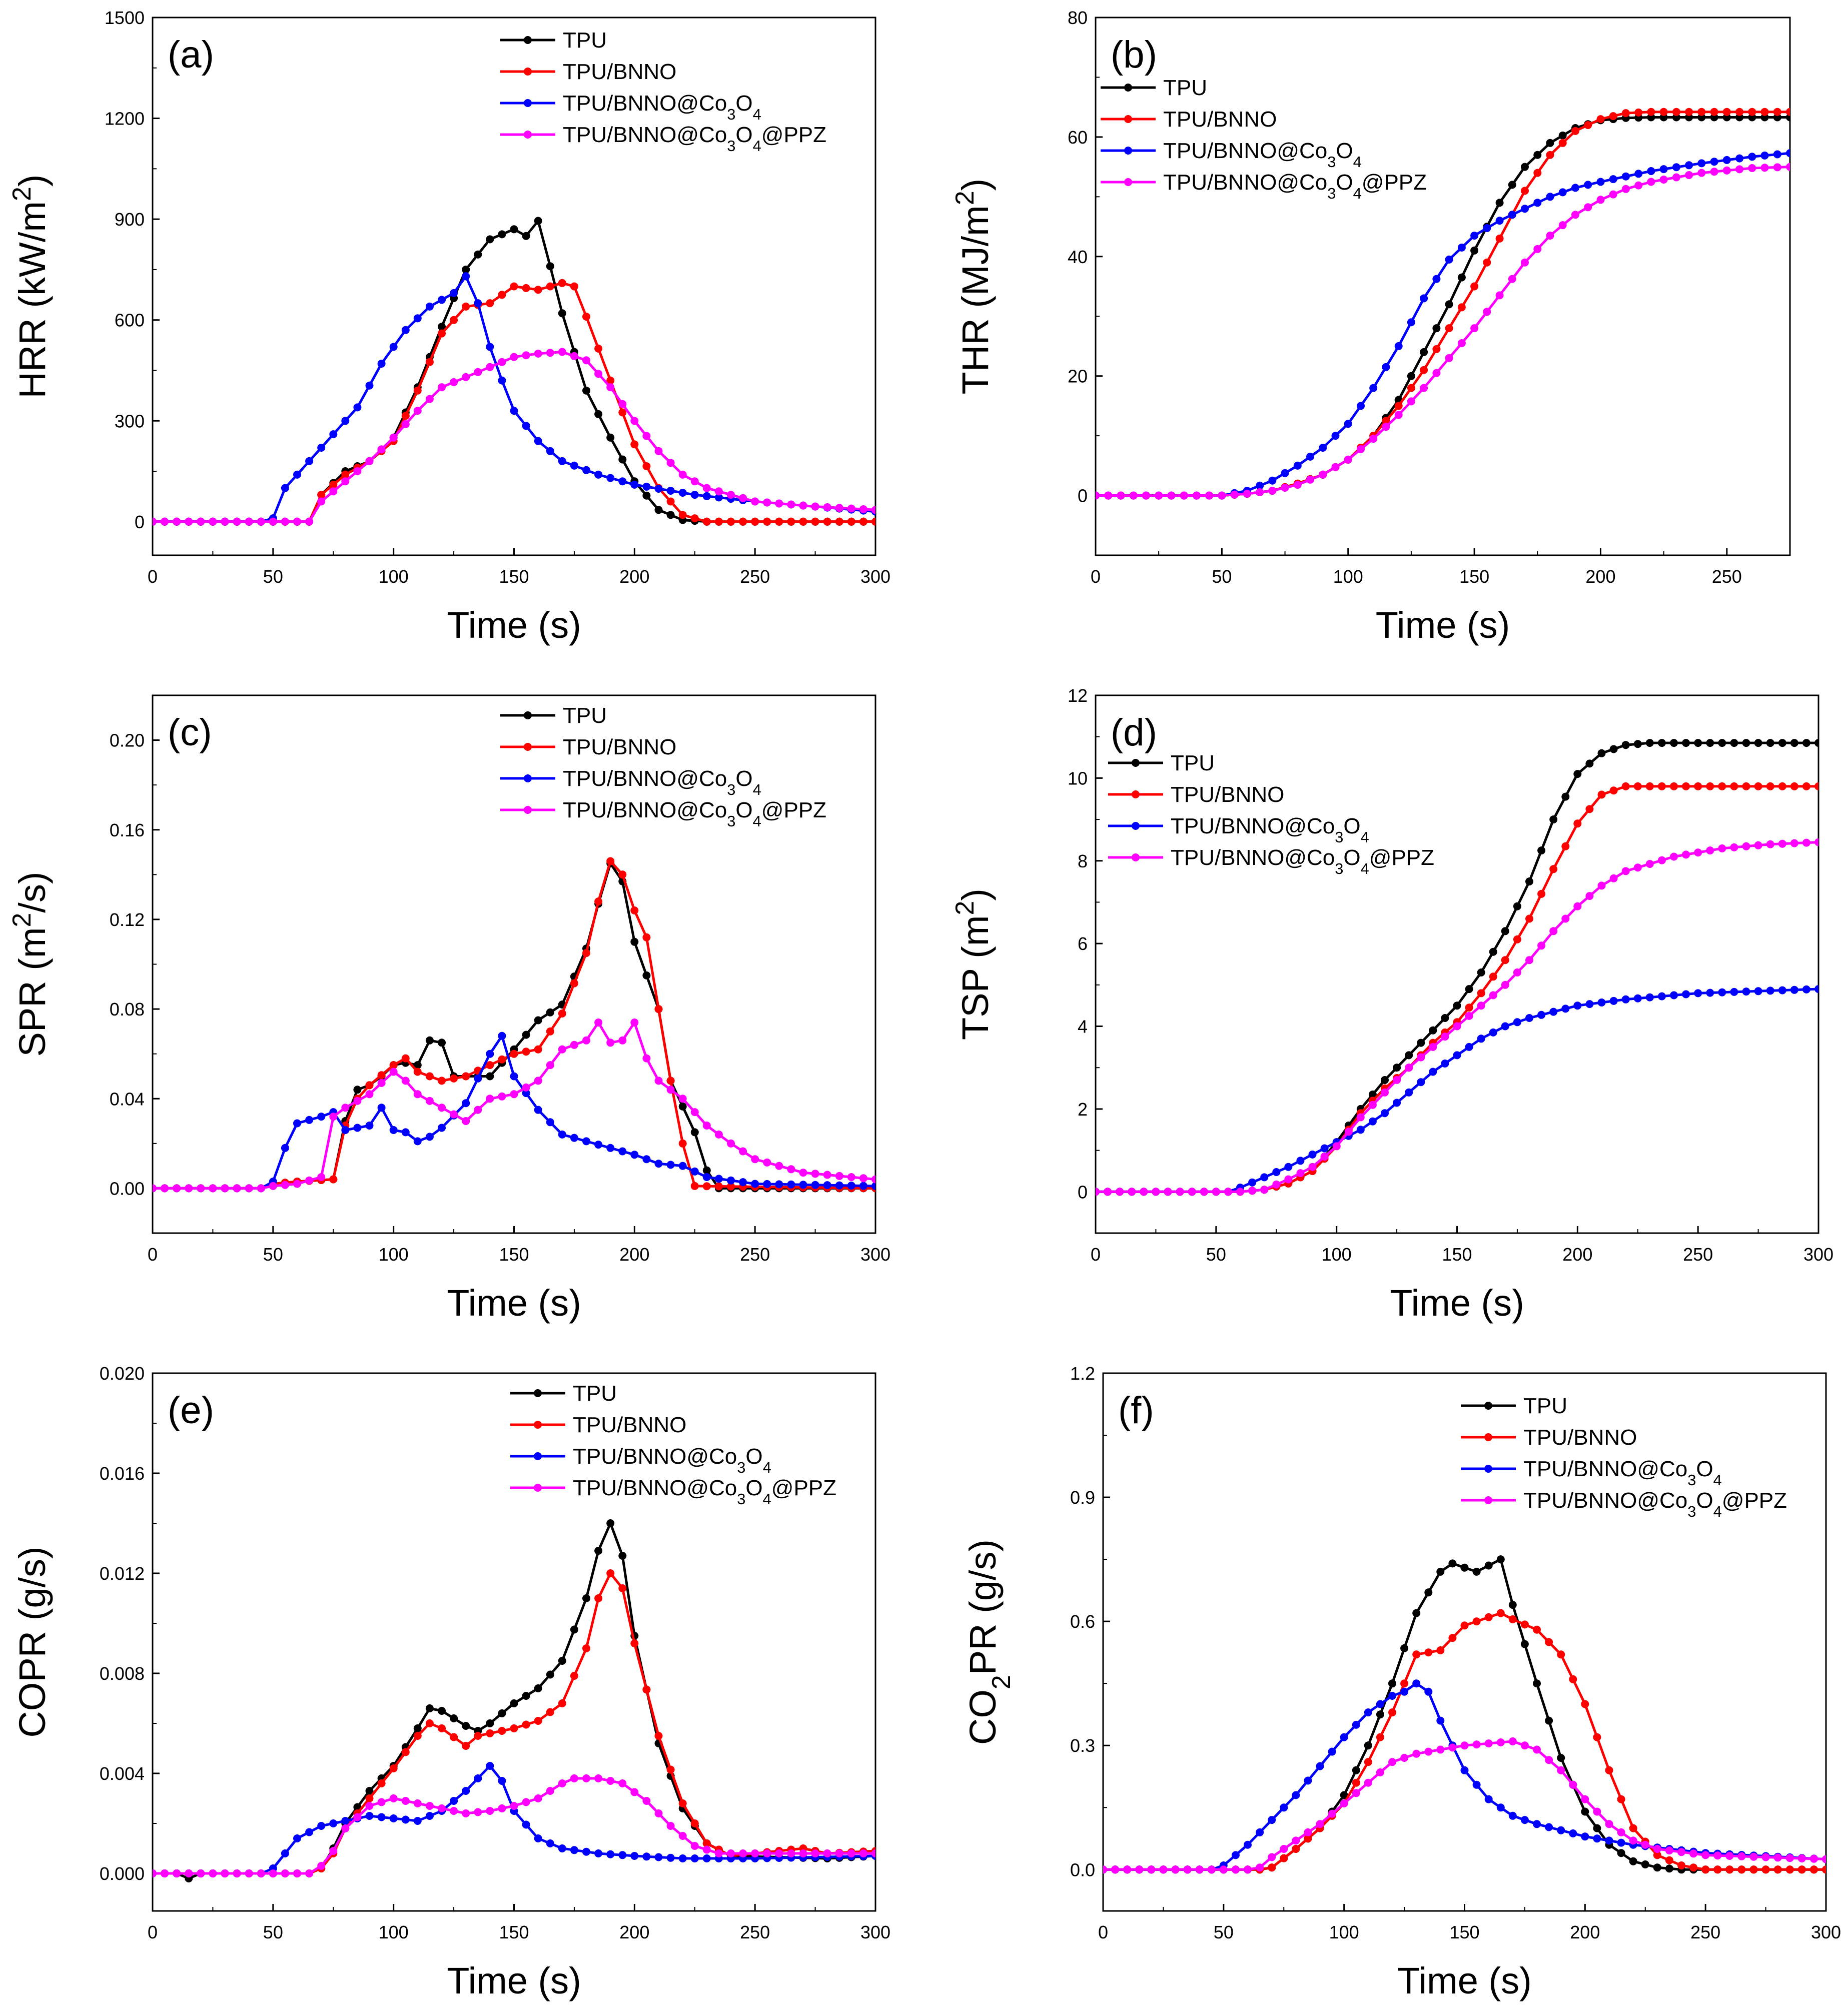 This screenshot has height=2016, width=1846. I want to click on legend-marker, so click(528, 135).